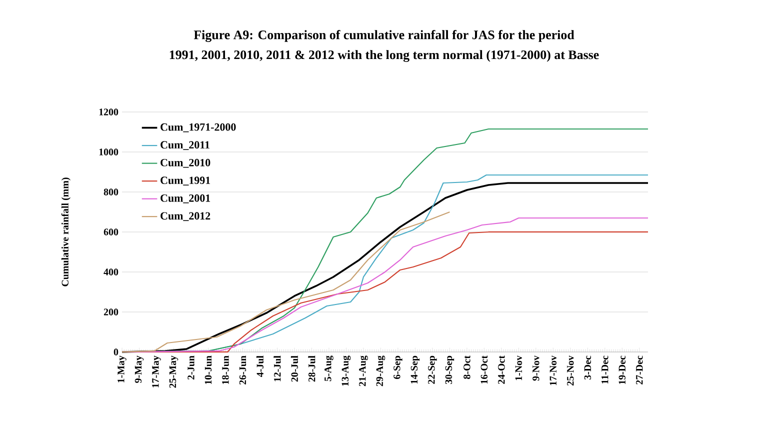 The height and width of the screenshot is (441, 769). Describe the element at coordinates (111, 272) in the screenshot. I see `y-tick-label: 400` at that location.